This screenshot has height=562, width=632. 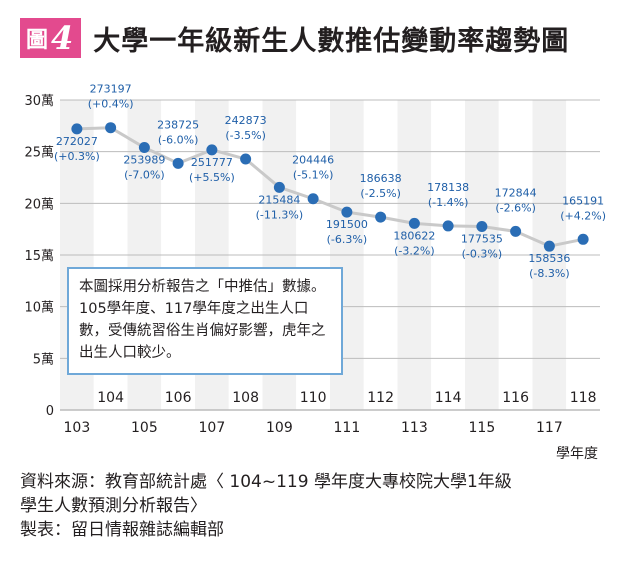 What do you see at coordinates (515, 207) in the screenshot?
I see `data-label-change: (-2.6%)` at bounding box center [515, 207].